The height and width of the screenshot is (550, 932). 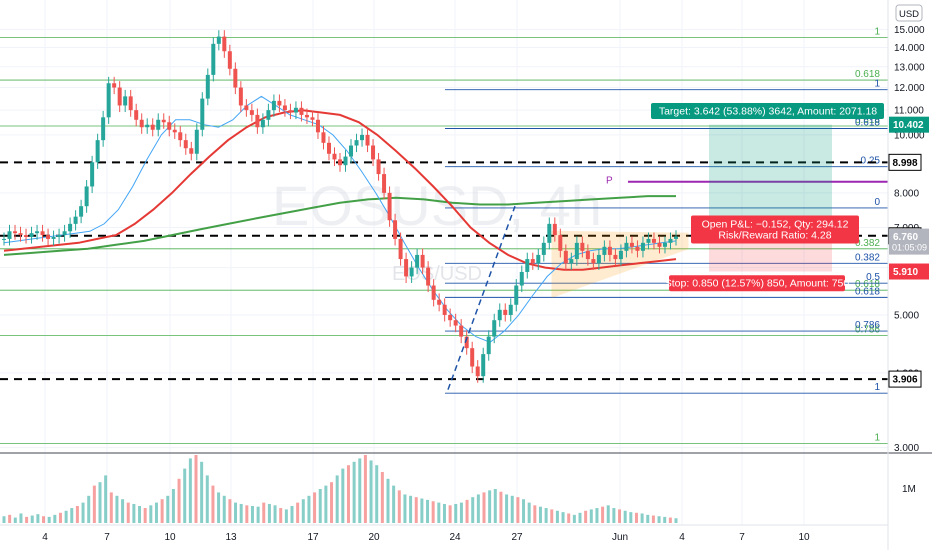 I want to click on price-tick-label: 14.000, so click(x=909, y=48).